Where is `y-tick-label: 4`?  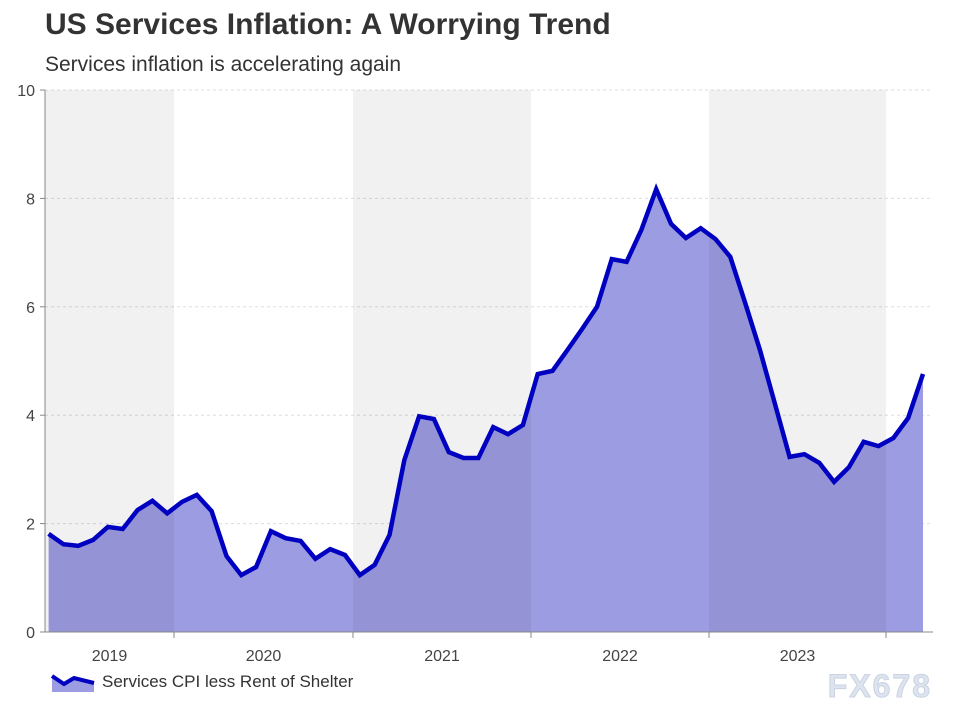
y-tick-label: 4 is located at coordinates (30, 416).